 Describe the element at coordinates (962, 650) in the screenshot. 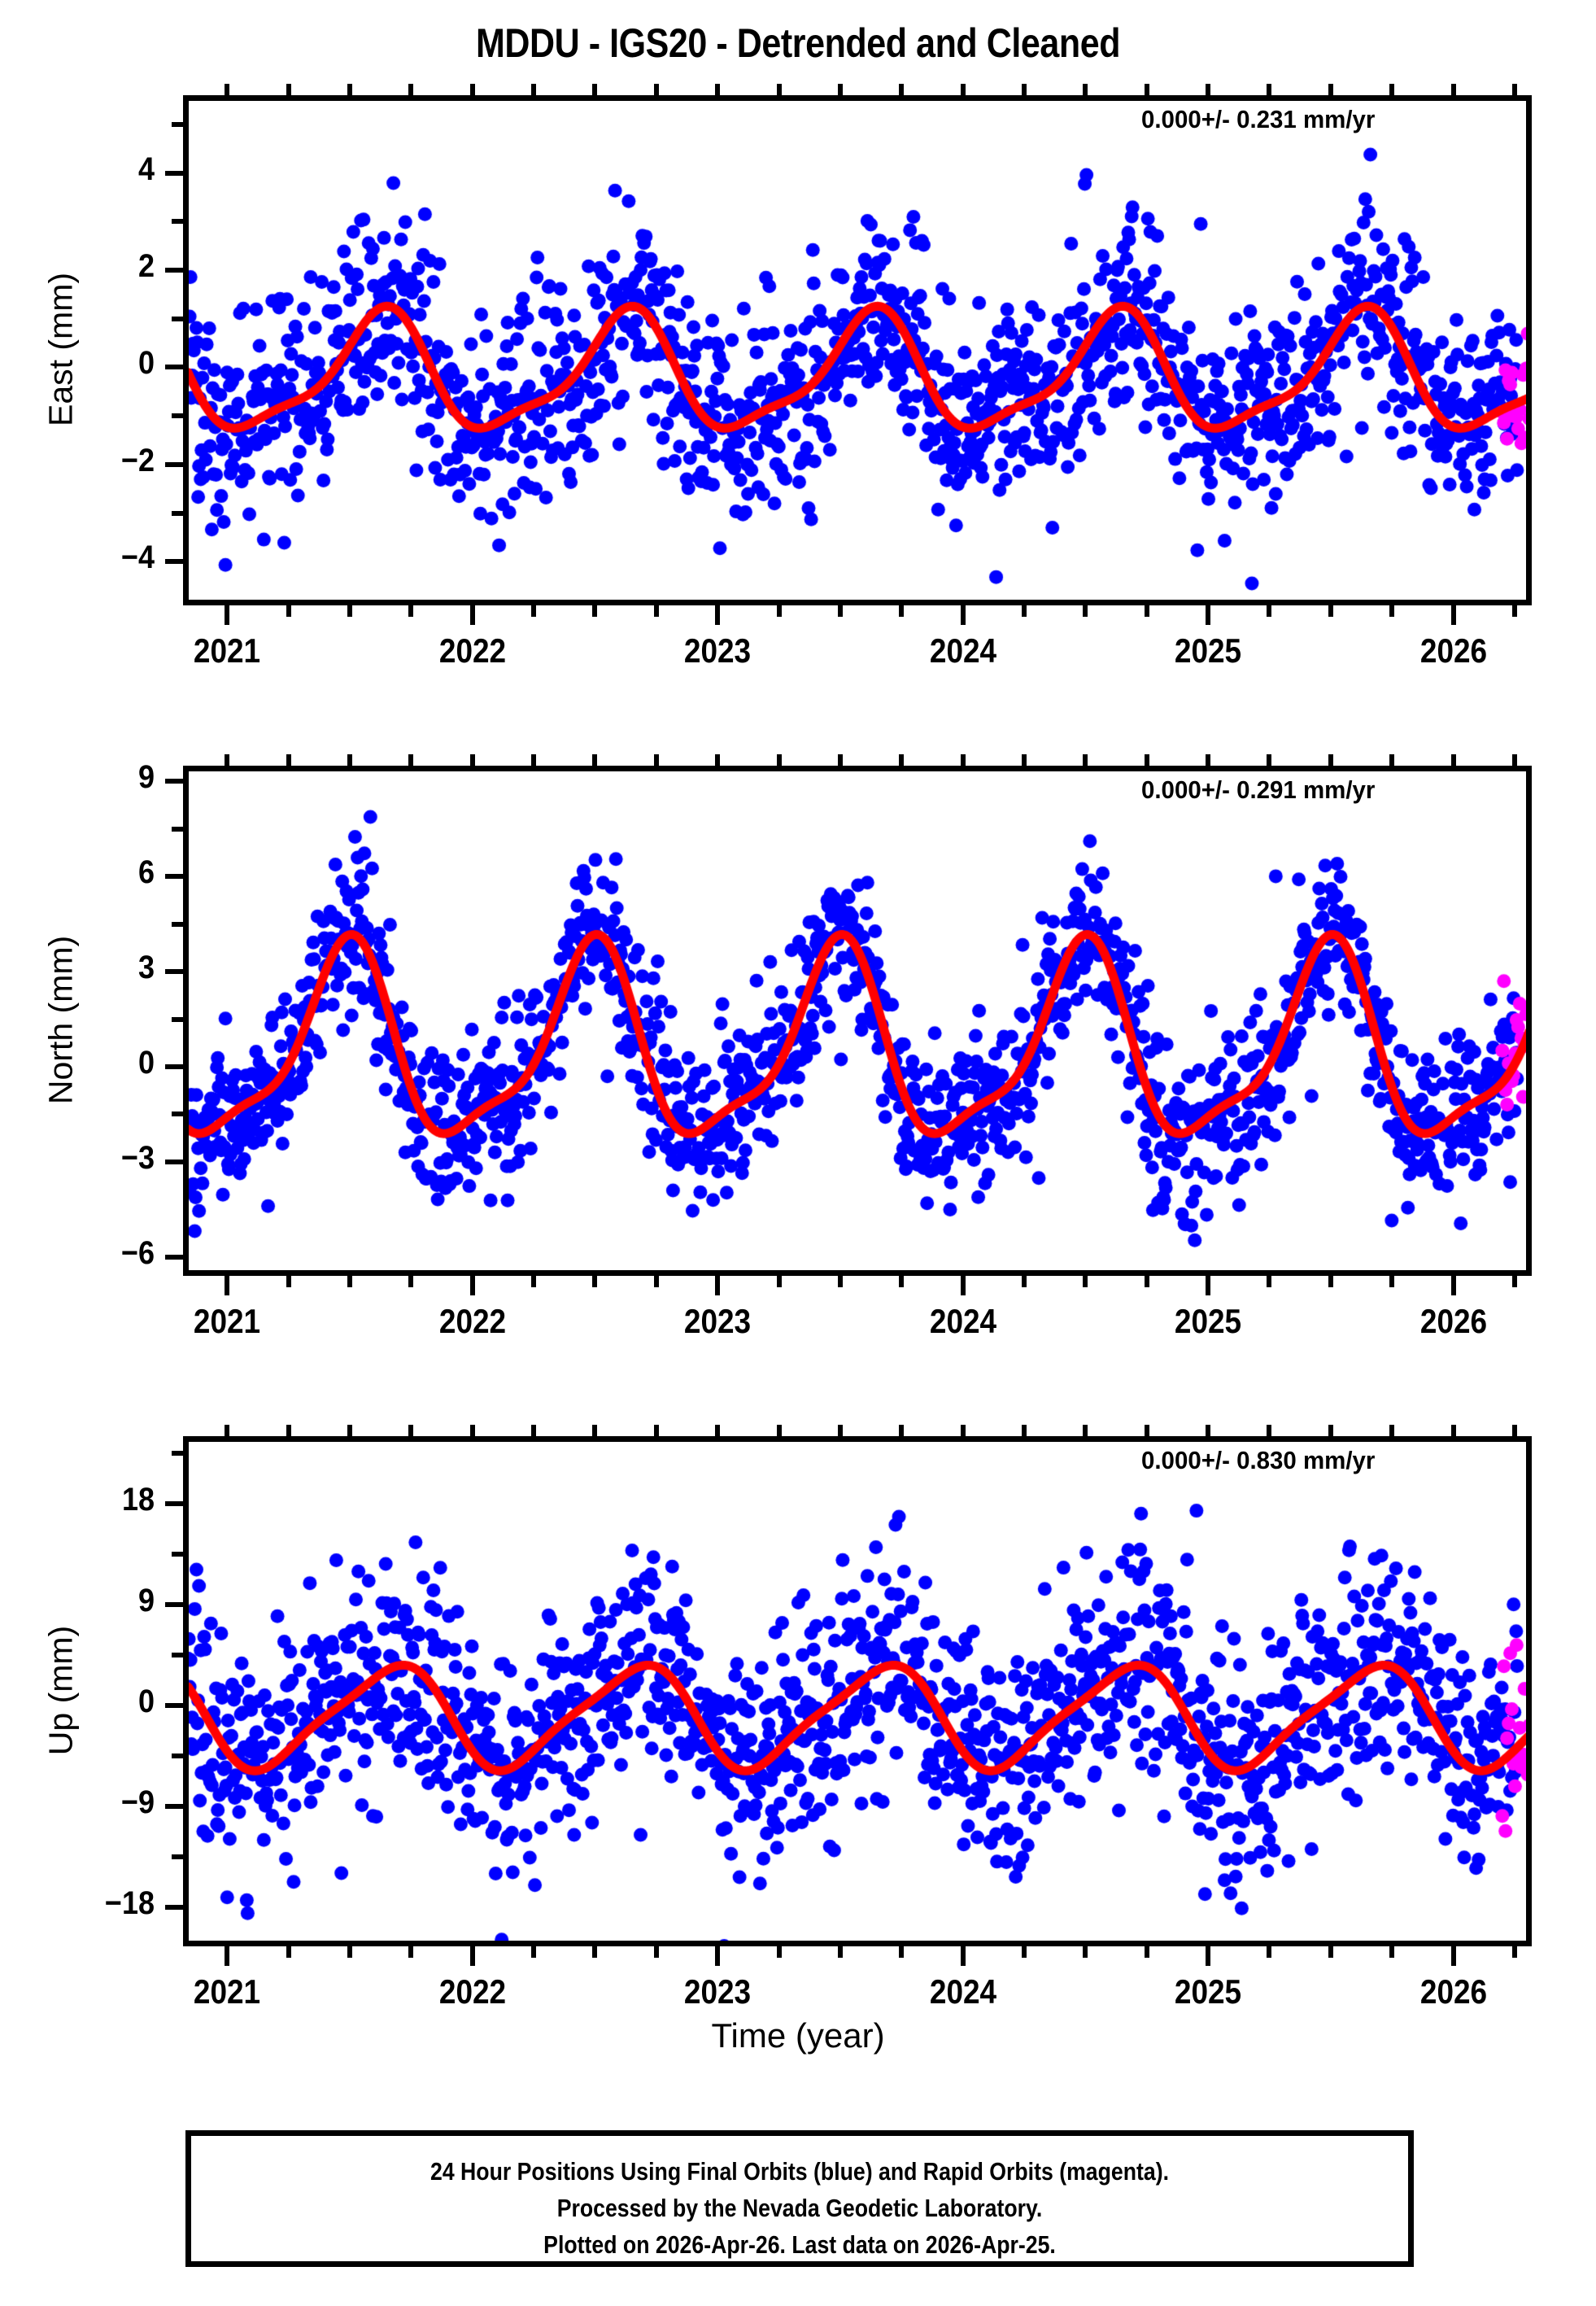

I see `x-tick-label-east-3: 2024` at that location.